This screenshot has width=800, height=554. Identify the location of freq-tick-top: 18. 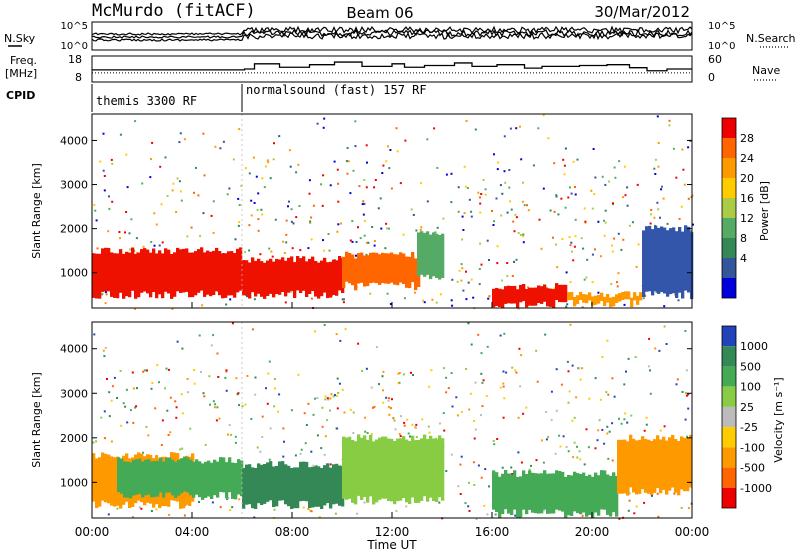
(75, 59).